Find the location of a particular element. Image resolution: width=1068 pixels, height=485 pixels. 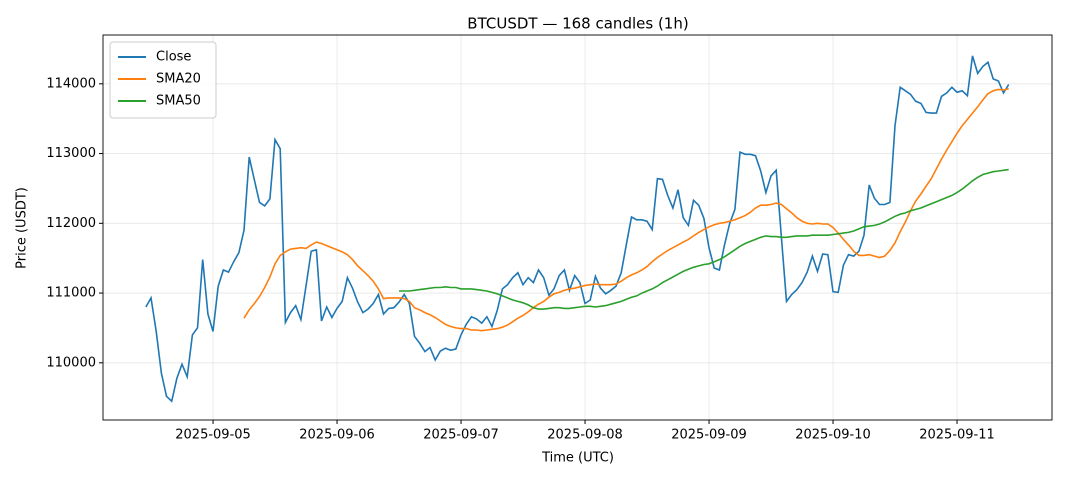

y-axis-label: Price (USDT) is located at coordinates (22, 228).